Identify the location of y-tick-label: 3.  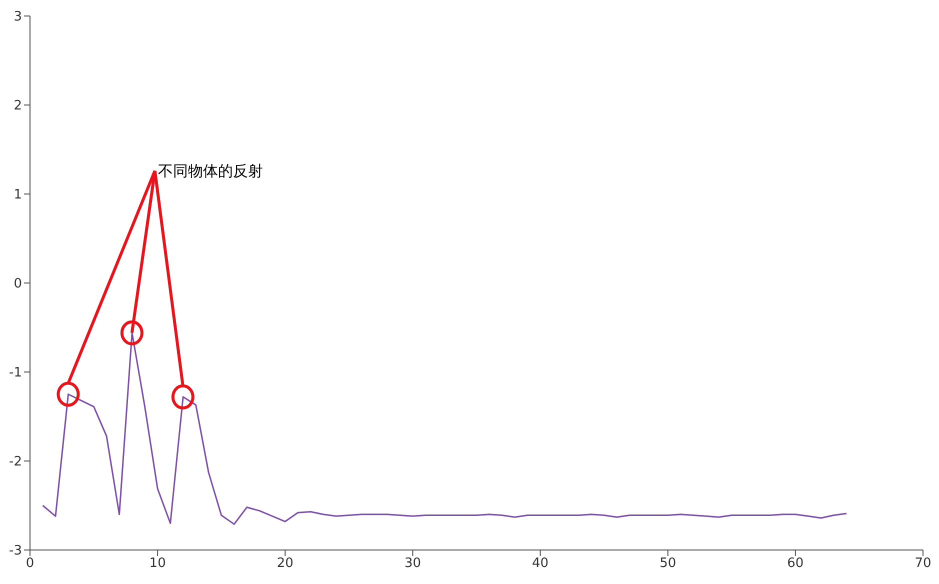
(18, 17).